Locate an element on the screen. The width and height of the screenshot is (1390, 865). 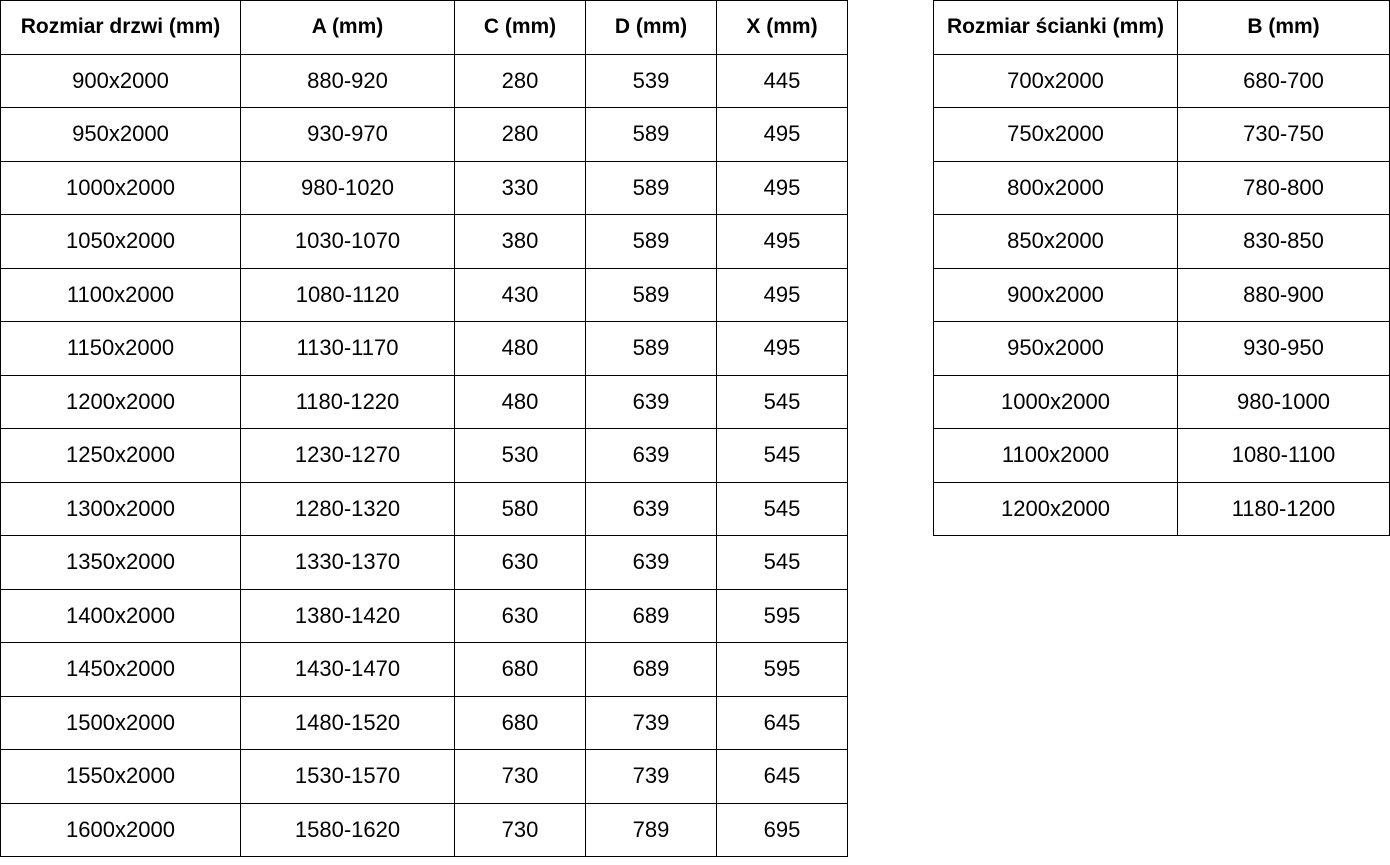
table-row: 1150x2000 1130-1170 480 589 495 is located at coordinates (424, 348).